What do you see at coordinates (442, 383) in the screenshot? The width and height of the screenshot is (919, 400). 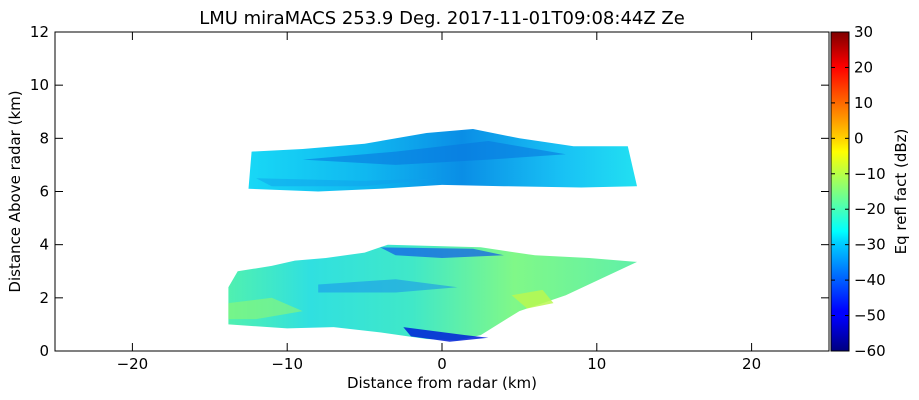 I see `x-axis-title: Distance from radar (km)` at bounding box center [442, 383].